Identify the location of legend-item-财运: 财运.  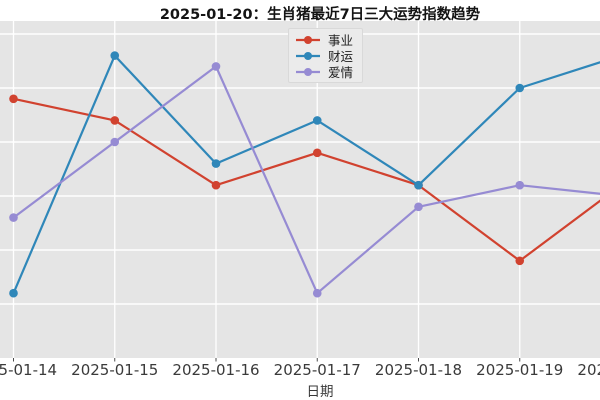
(324, 56).